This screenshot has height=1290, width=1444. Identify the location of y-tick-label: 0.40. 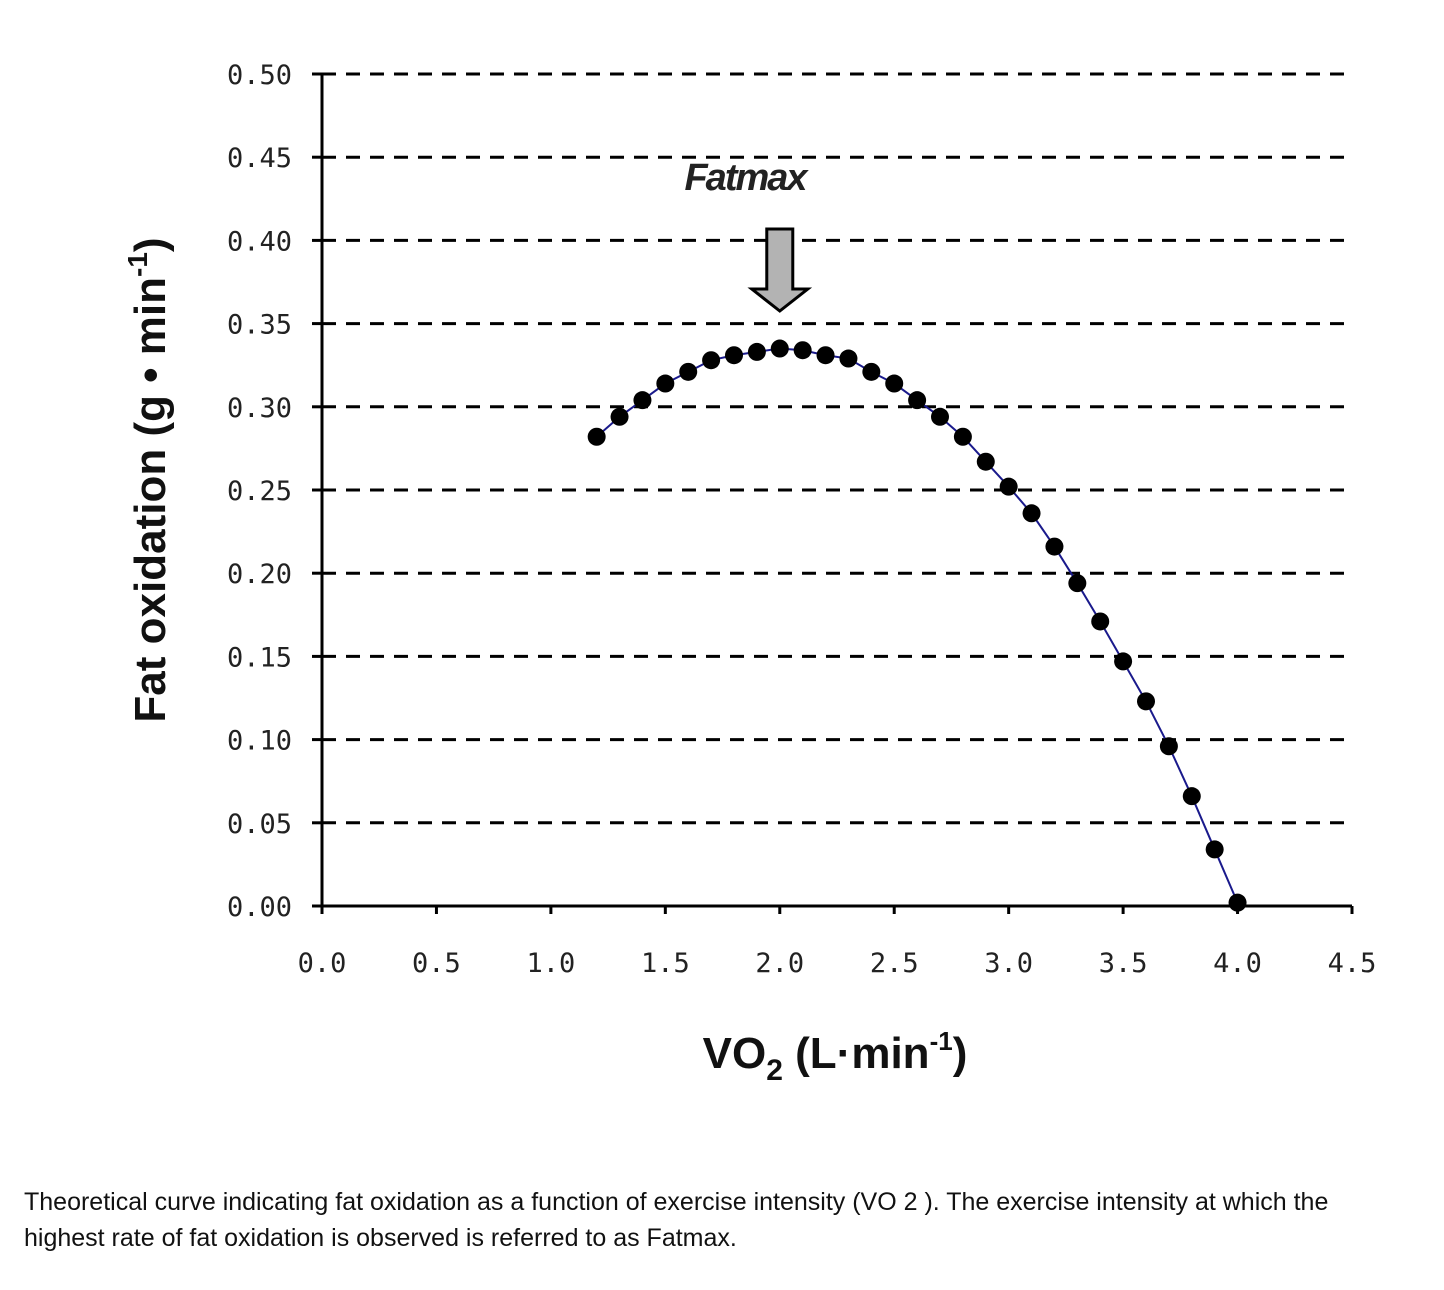
(259, 241).